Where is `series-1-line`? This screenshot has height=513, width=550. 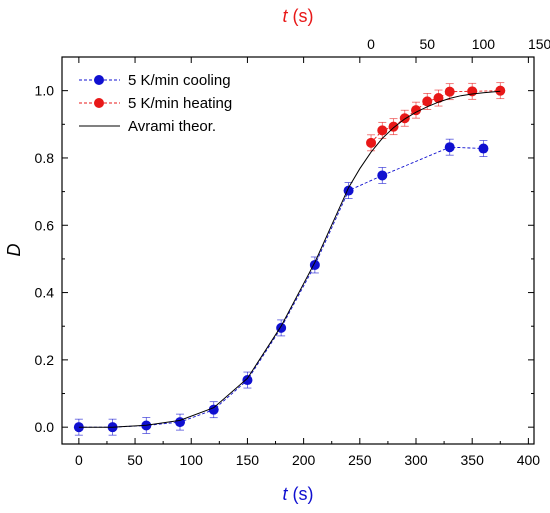 series-1-line is located at coordinates (435, 117).